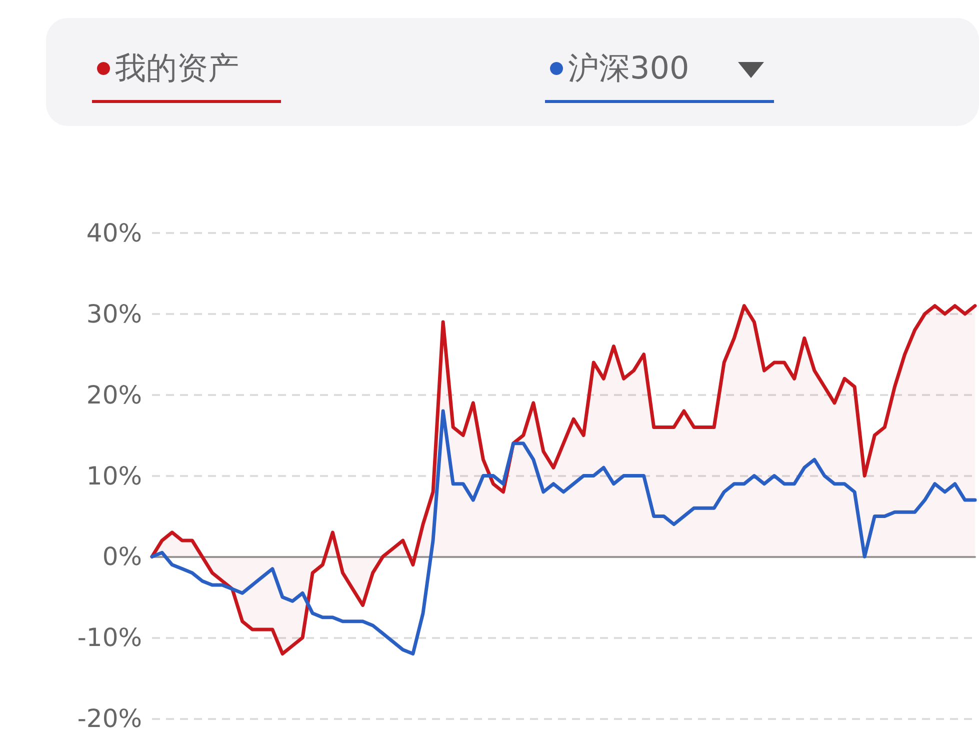 The width and height of the screenshot is (979, 731). Describe the element at coordinates (109, 717) in the screenshot. I see `y-tick-label: -20%` at that location.